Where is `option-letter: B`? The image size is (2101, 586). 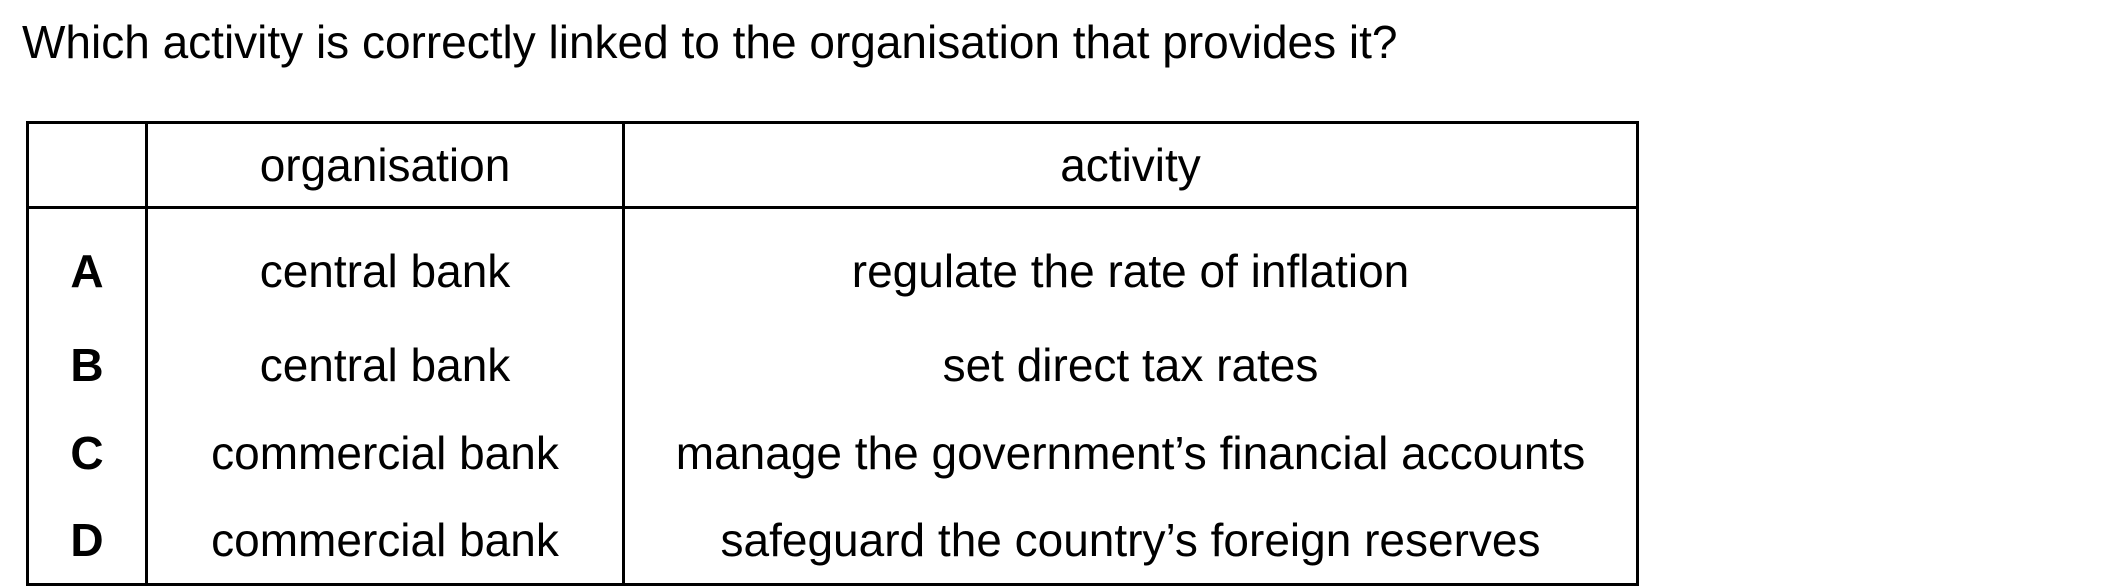
option-letter: B is located at coordinates (87, 365).